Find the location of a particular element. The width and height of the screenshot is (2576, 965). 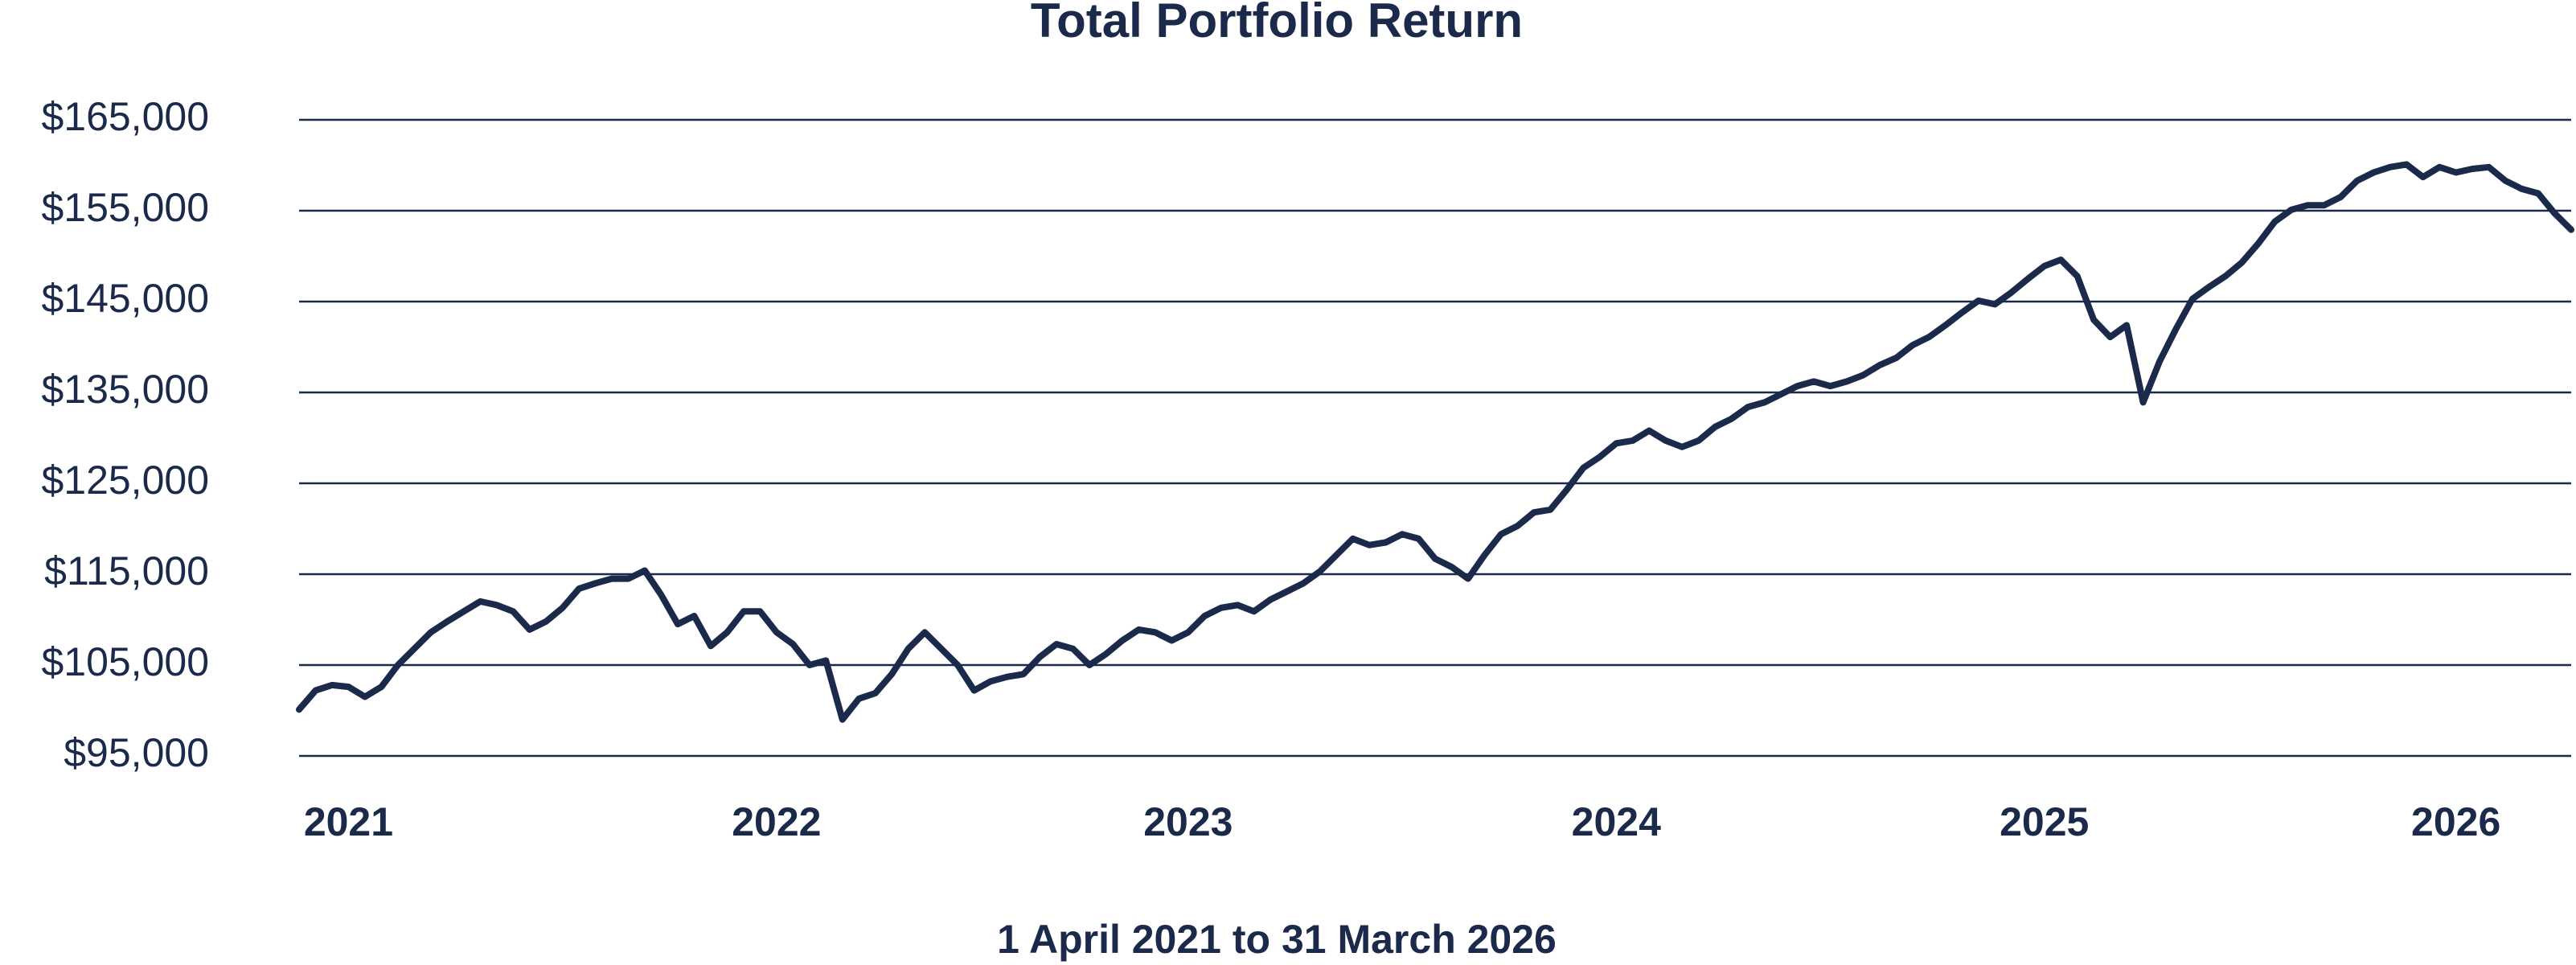

y-tick-label: $125,000 is located at coordinates (125, 480).